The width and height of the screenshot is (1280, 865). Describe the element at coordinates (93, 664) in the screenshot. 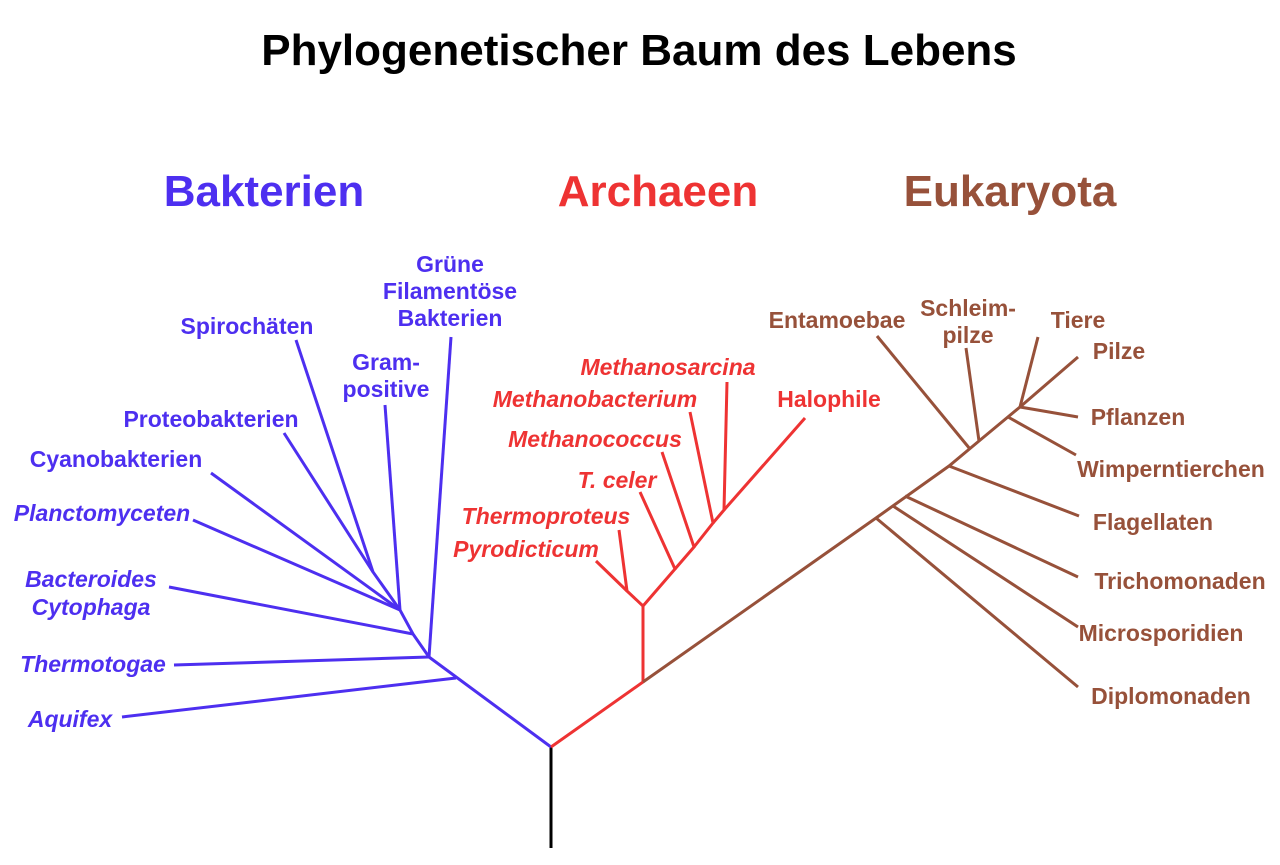

I see `label-thermotogae: Thermotogae` at that location.